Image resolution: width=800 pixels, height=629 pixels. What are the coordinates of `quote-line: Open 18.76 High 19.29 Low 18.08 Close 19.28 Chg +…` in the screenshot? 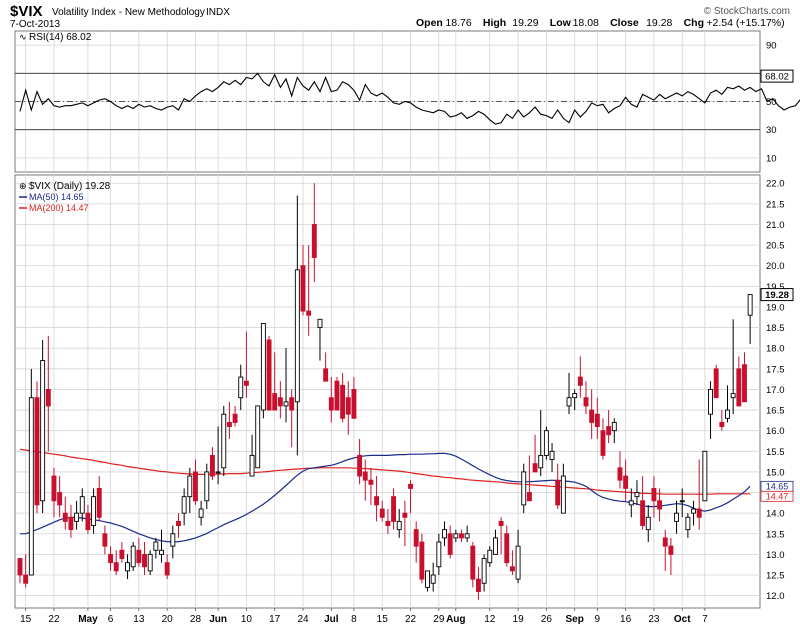 It's located at (600, 23).